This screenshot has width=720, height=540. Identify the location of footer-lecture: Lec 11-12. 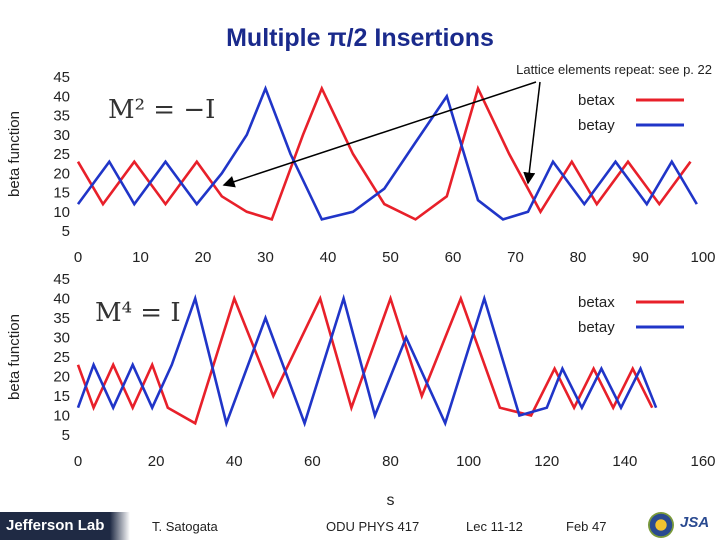
(494, 526).